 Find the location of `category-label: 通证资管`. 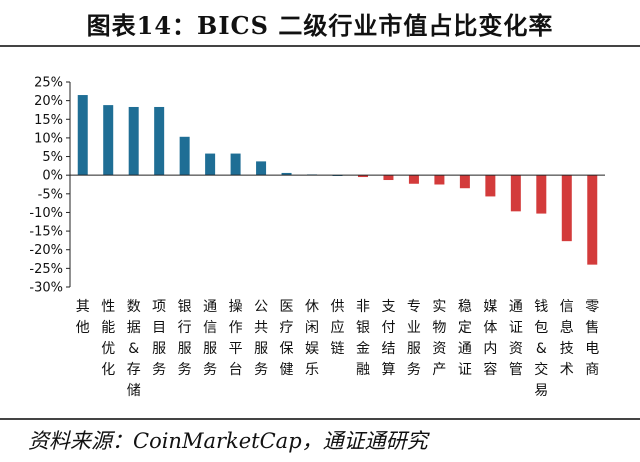

category-label: 通证资管 is located at coordinates (516, 338).